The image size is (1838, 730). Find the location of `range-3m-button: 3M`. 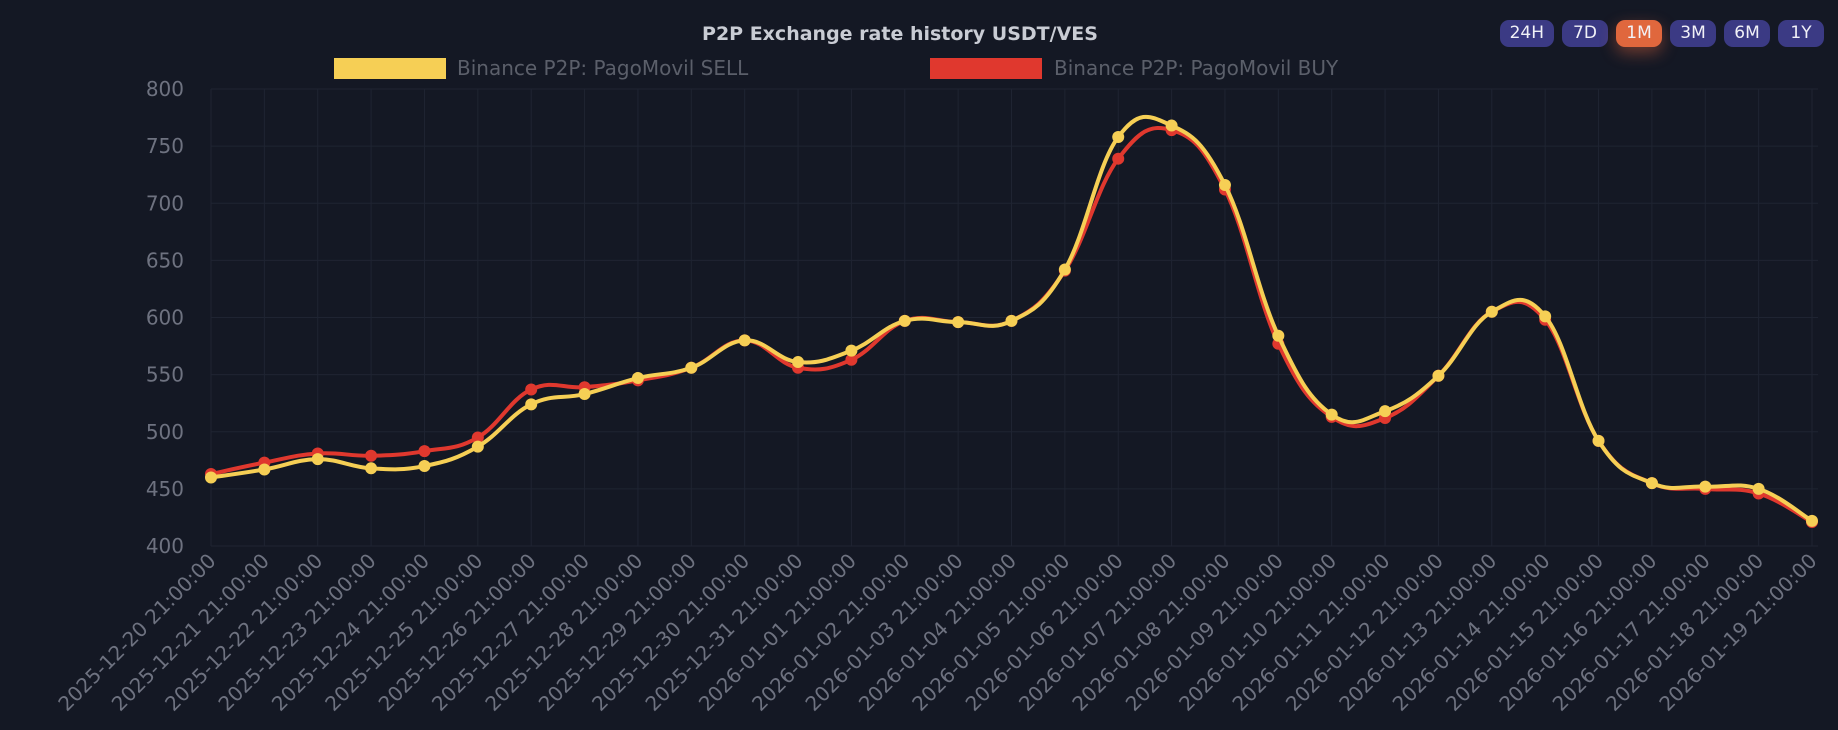

range-3m-button: 3M is located at coordinates (1693, 33).